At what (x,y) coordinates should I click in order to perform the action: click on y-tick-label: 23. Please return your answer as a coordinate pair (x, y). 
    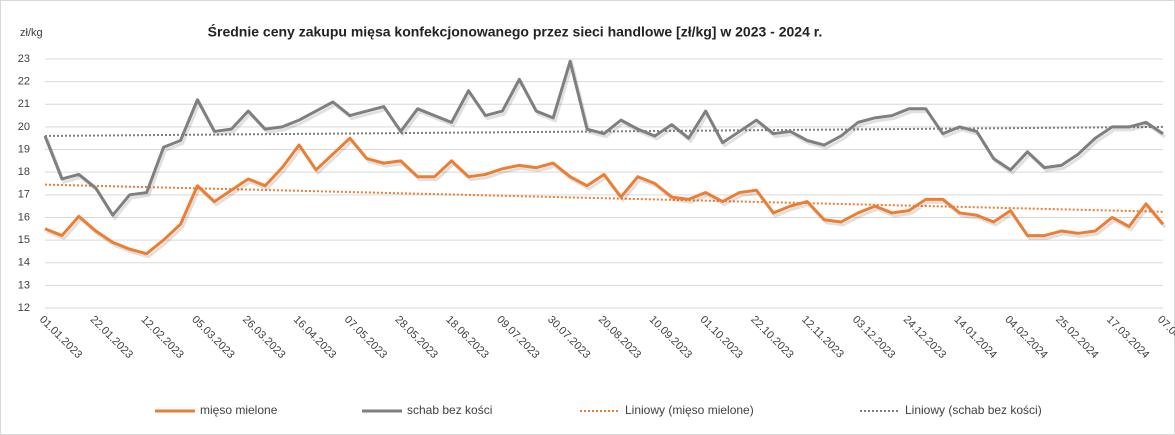
    Looking at the image, I should click on (24, 59).